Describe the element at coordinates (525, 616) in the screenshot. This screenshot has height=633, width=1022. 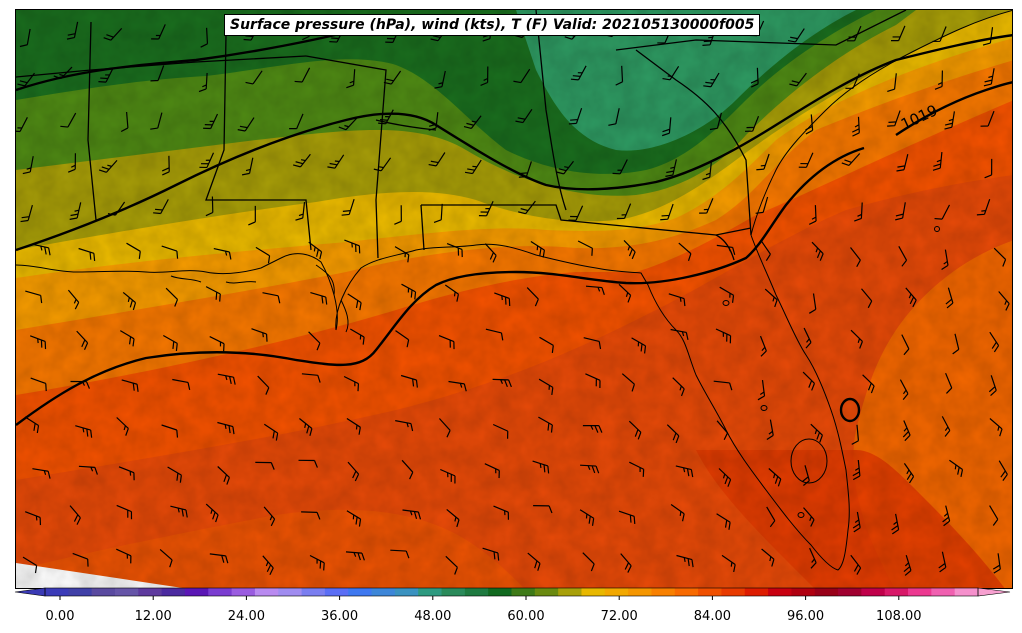
I see `colorbar-tick-label: 60.00` at that location.